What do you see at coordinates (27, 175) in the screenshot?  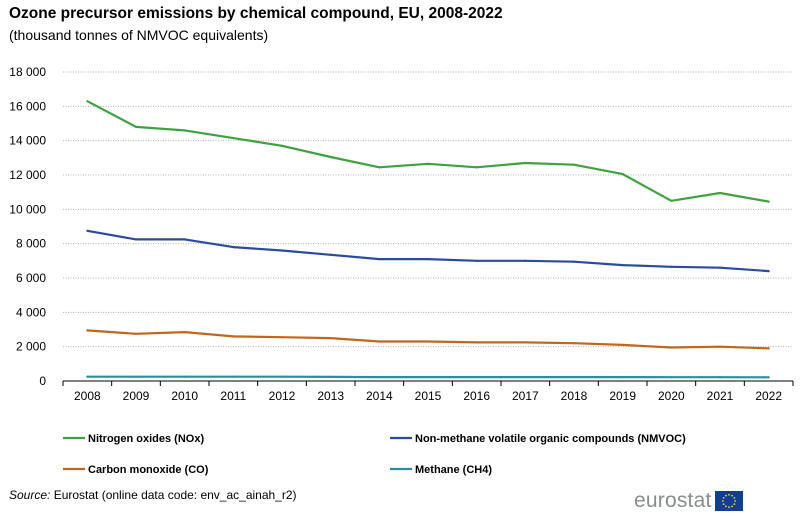 I see `y-tick-label: 12 000` at bounding box center [27, 175].